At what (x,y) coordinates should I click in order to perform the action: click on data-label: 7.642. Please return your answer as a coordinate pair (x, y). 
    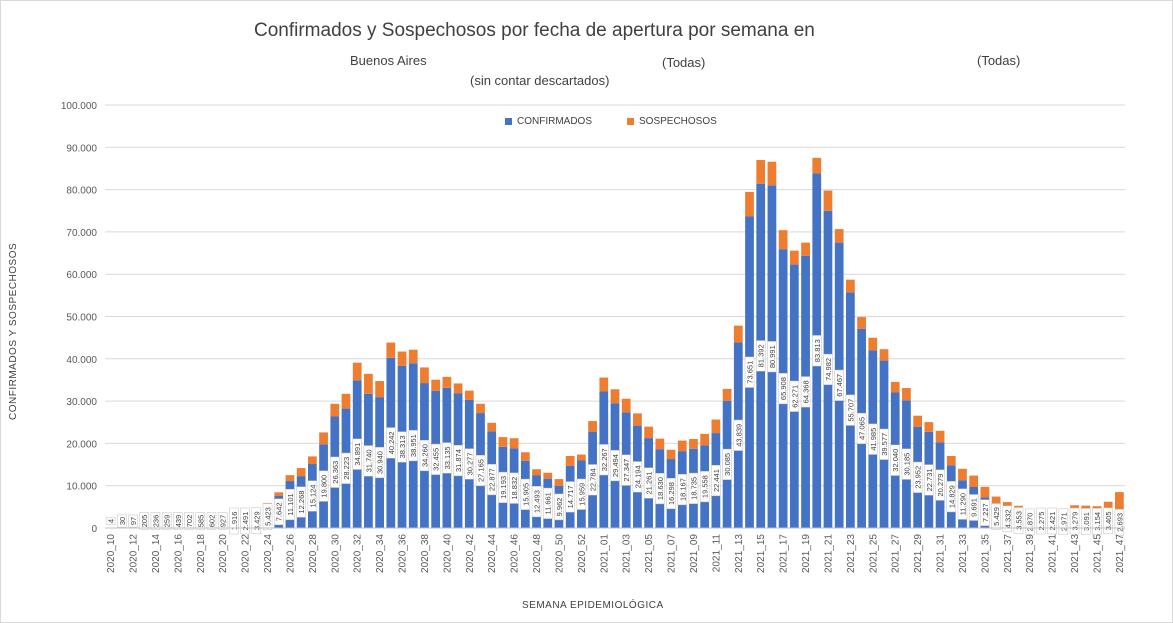
    Looking at the image, I should click on (278, 512).